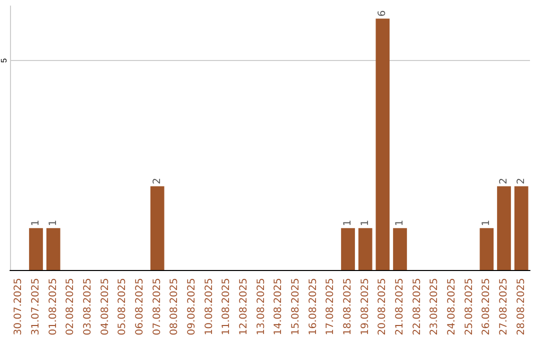  Describe the element at coordinates (192, 307) in the screenshot. I see `x-tick-label: 09.08.2025` at that location.